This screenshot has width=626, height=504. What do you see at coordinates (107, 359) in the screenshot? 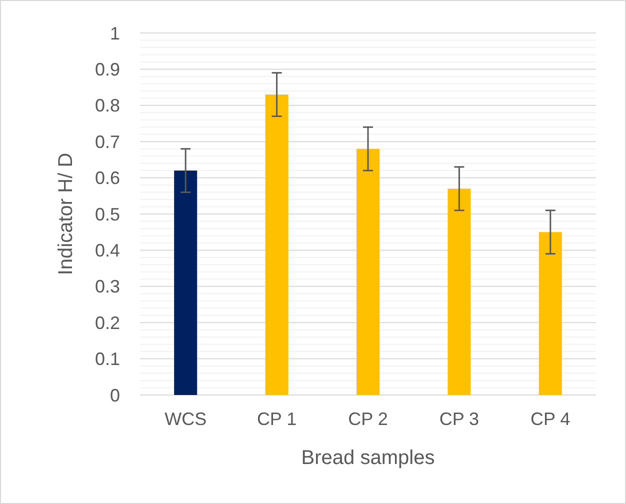
I see `y-tick-label: 0.1` at bounding box center [107, 359].